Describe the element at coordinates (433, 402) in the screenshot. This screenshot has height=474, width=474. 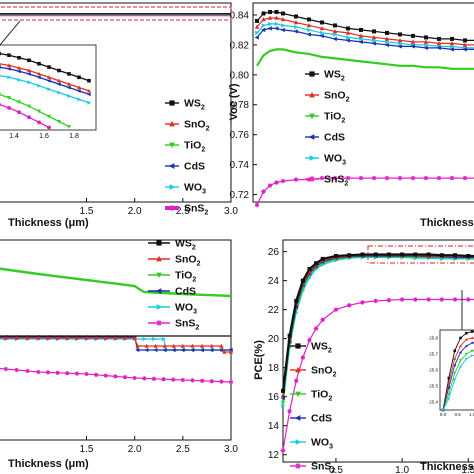
I see `inset-y-tick-label: 25.4` at that location.